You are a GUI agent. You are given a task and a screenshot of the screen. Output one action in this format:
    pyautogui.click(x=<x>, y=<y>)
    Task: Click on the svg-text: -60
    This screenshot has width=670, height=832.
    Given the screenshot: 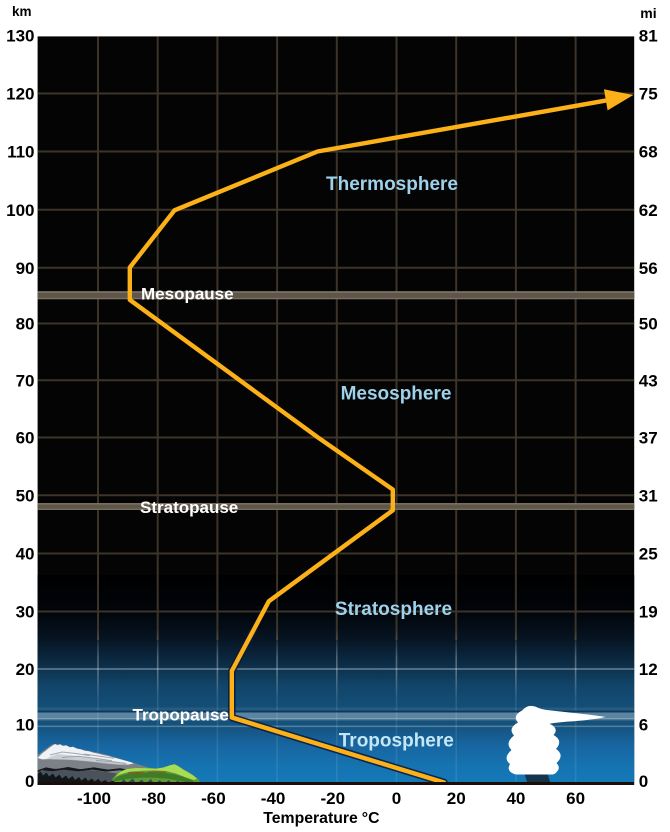 What is the action you would take?
    pyautogui.click(x=213, y=798)
    